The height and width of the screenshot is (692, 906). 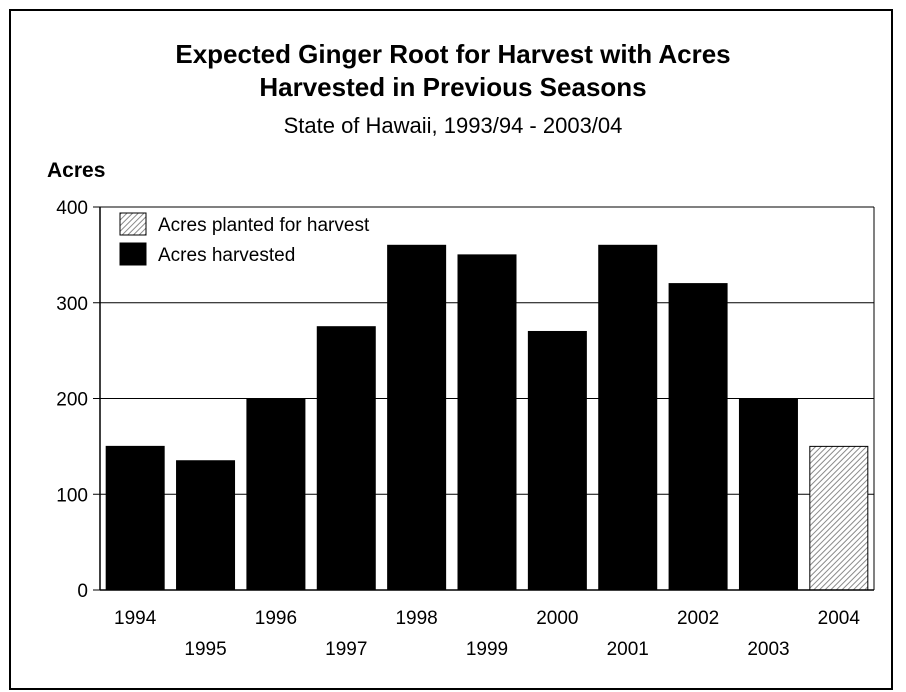 What do you see at coordinates (82, 591) in the screenshot?
I see `y-tick-label: 0` at bounding box center [82, 591].